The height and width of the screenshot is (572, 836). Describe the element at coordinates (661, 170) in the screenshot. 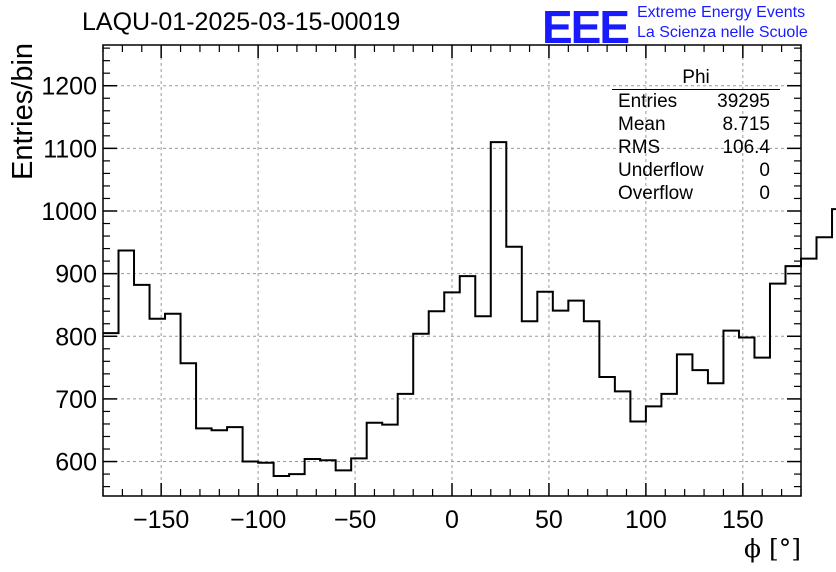

I see `stats-label: Underflow` at that location.